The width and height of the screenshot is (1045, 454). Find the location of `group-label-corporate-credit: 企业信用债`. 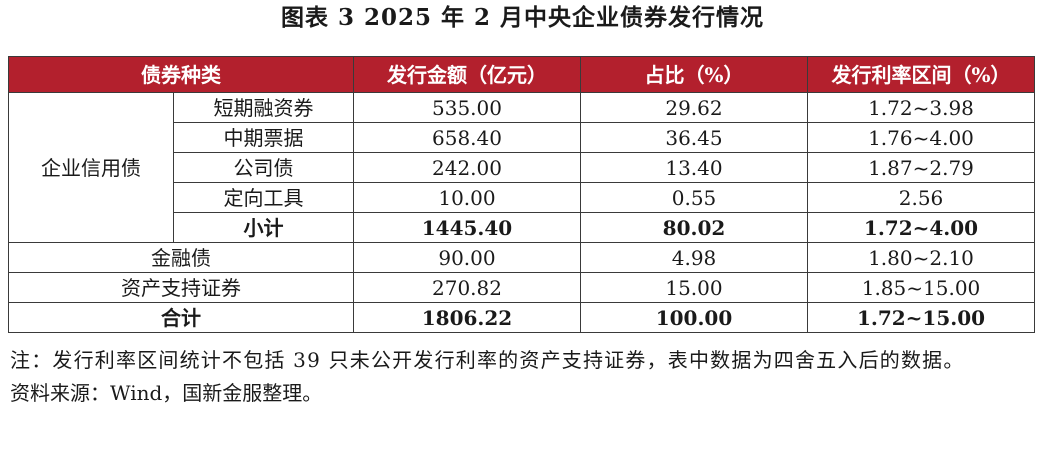

group-label-corporate-credit: 企业信用债 is located at coordinates (91, 167).